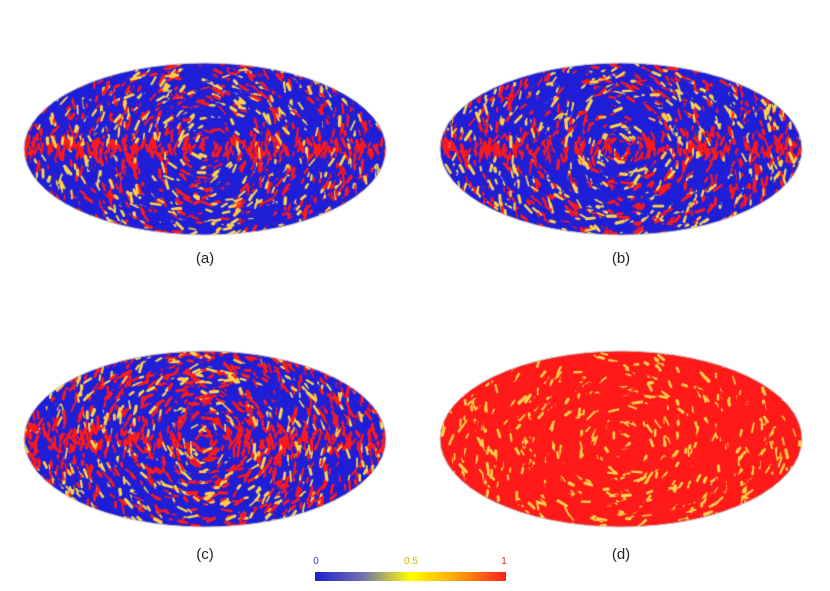 Image resolution: width=830 pixels, height=591 pixels. I want to click on sky-map-c, so click(205, 439).